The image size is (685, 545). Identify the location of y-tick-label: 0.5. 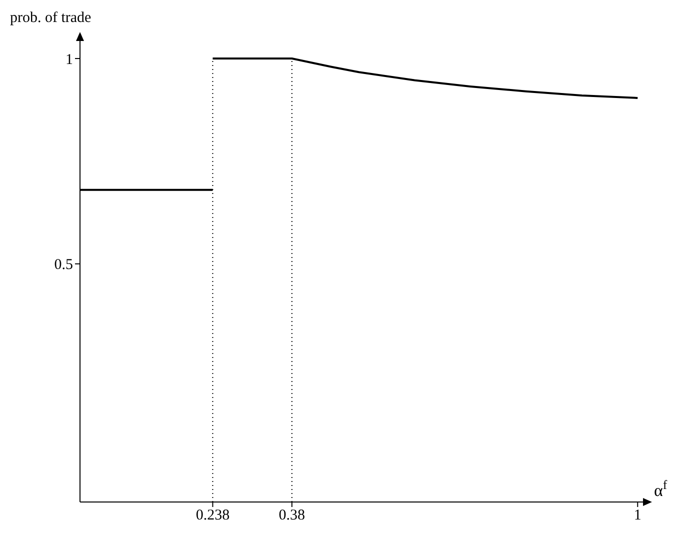
(63, 265).